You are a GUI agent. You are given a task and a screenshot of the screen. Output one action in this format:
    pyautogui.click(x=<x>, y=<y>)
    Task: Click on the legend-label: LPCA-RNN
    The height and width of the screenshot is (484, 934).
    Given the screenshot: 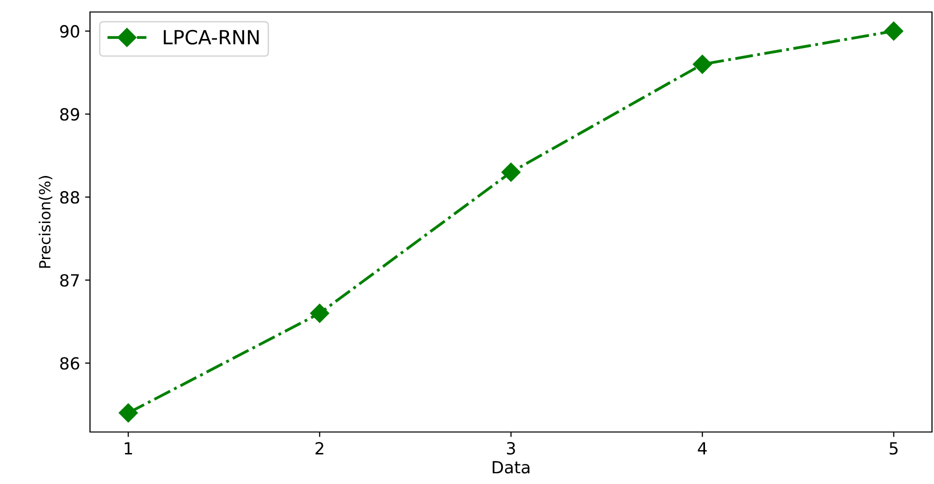 What is the action you would take?
    pyautogui.click(x=211, y=37)
    